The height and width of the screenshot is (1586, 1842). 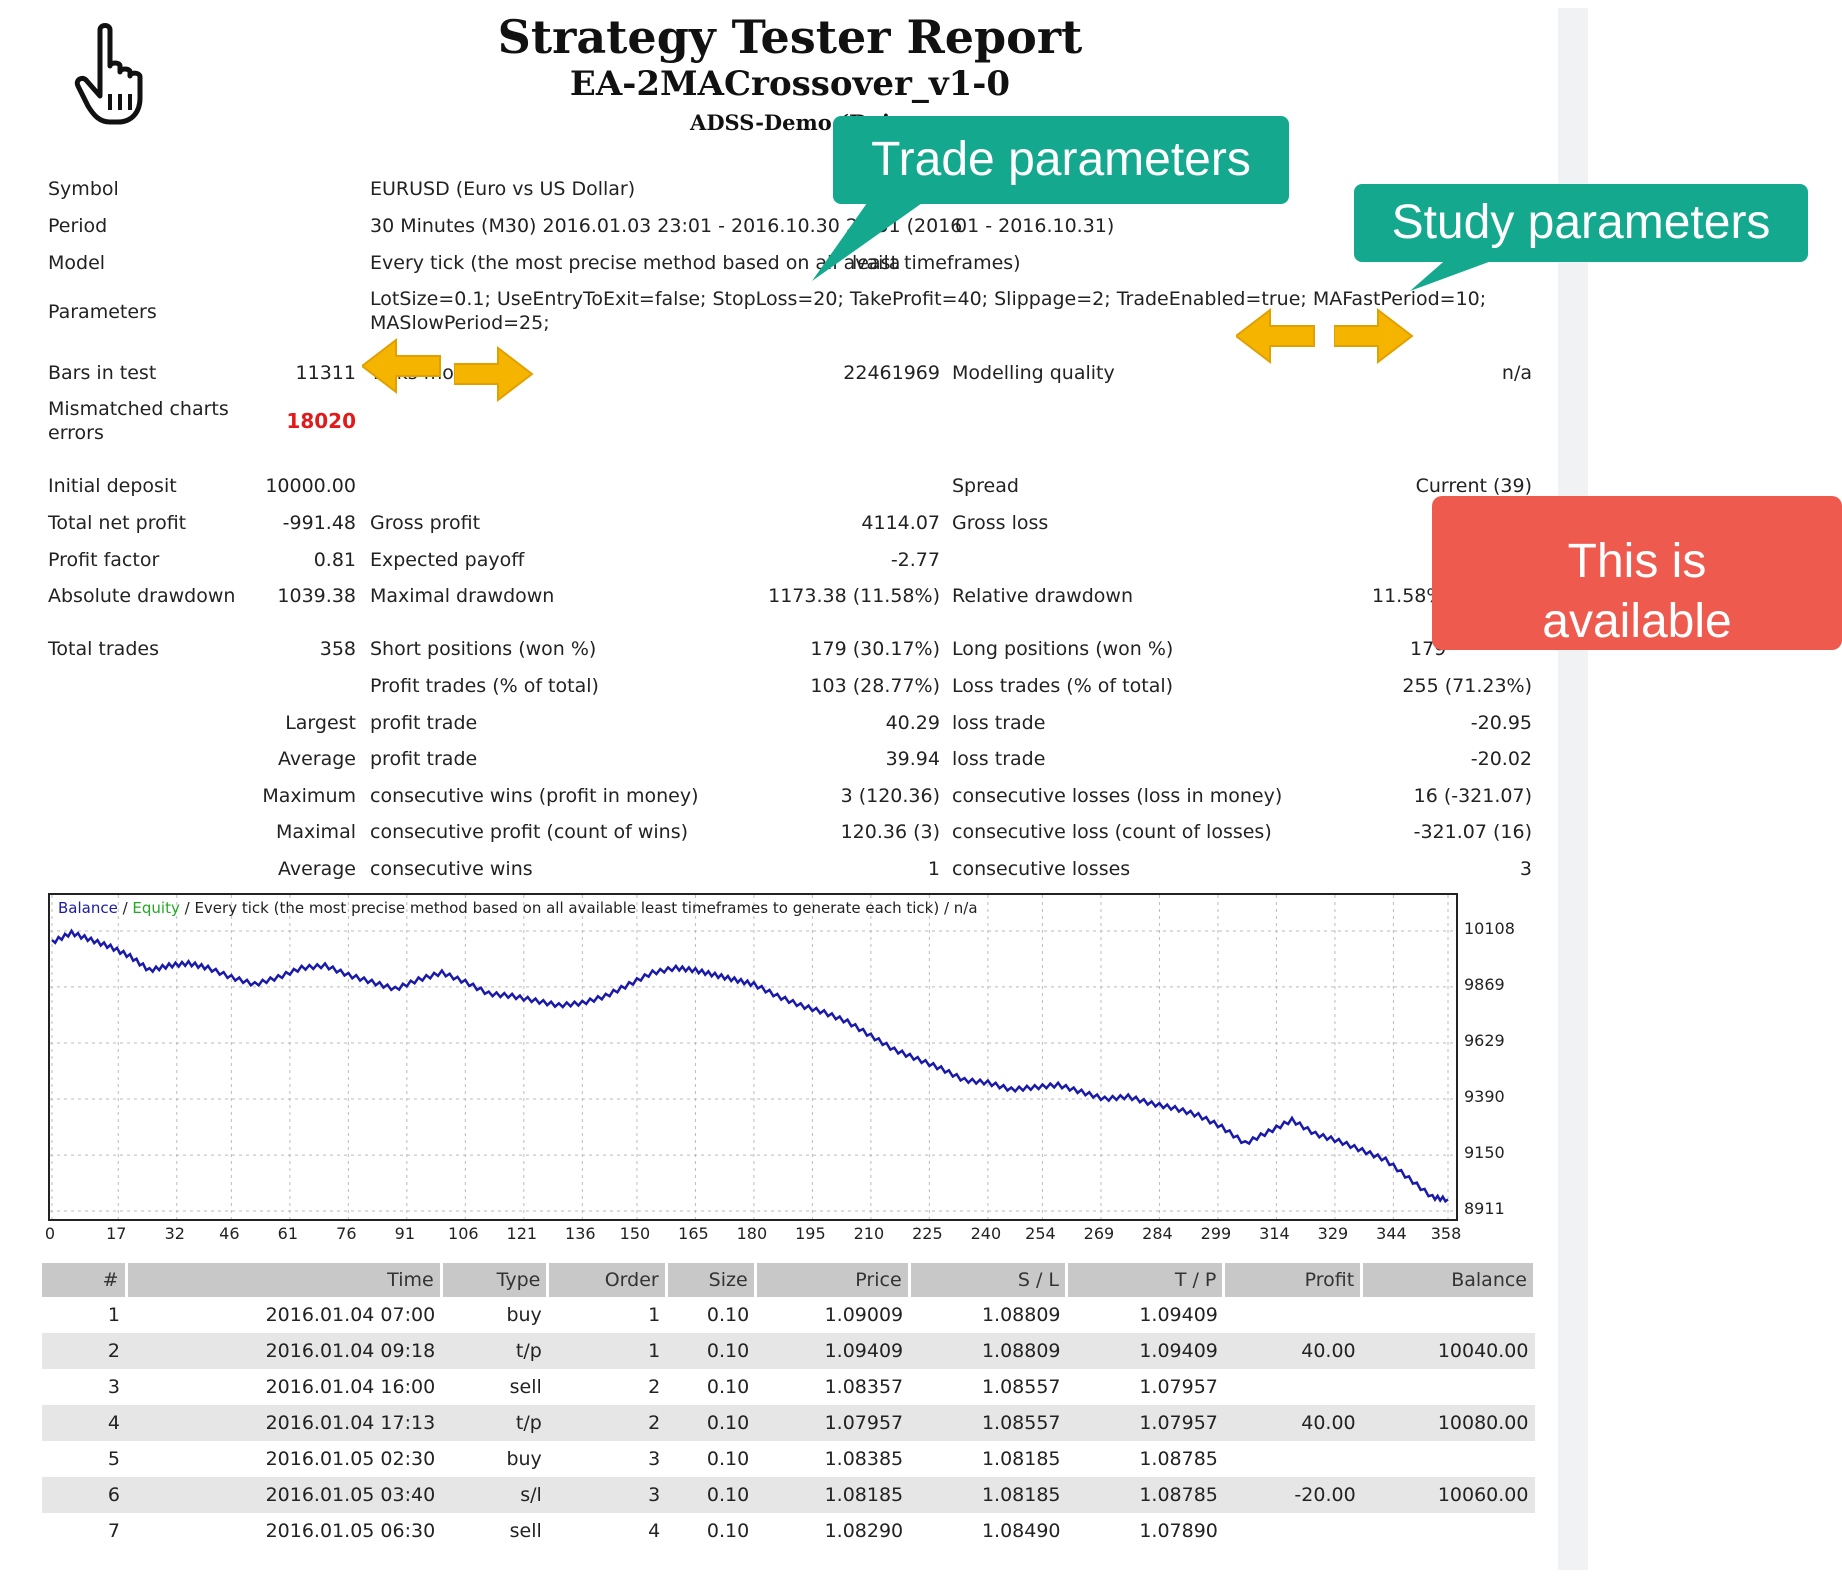 What do you see at coordinates (1035, 226) in the screenshot?
I see `period-value-tail: 01 - 2016.10.31)` at bounding box center [1035, 226].